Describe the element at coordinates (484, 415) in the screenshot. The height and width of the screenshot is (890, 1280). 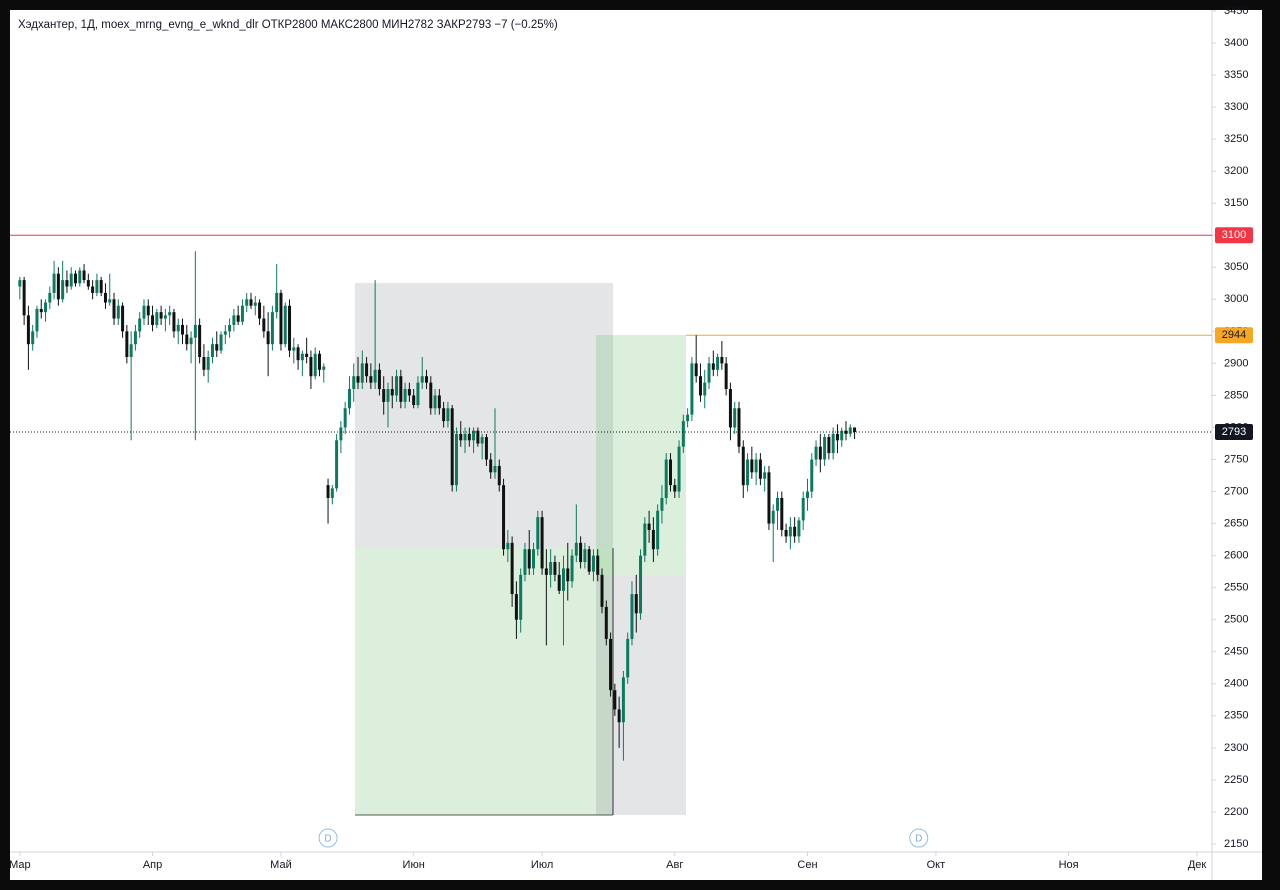
I see `position-stop-zone` at that location.